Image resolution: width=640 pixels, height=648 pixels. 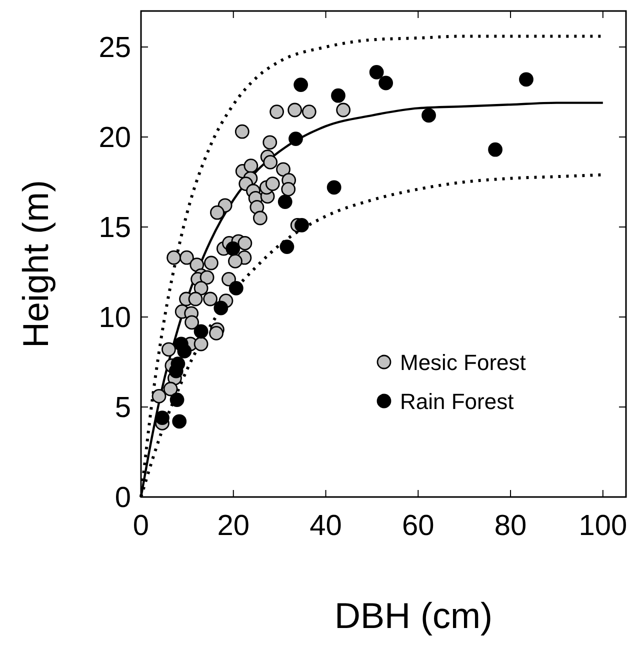 I want to click on y-tick-label: 15, so click(x=114, y=228).